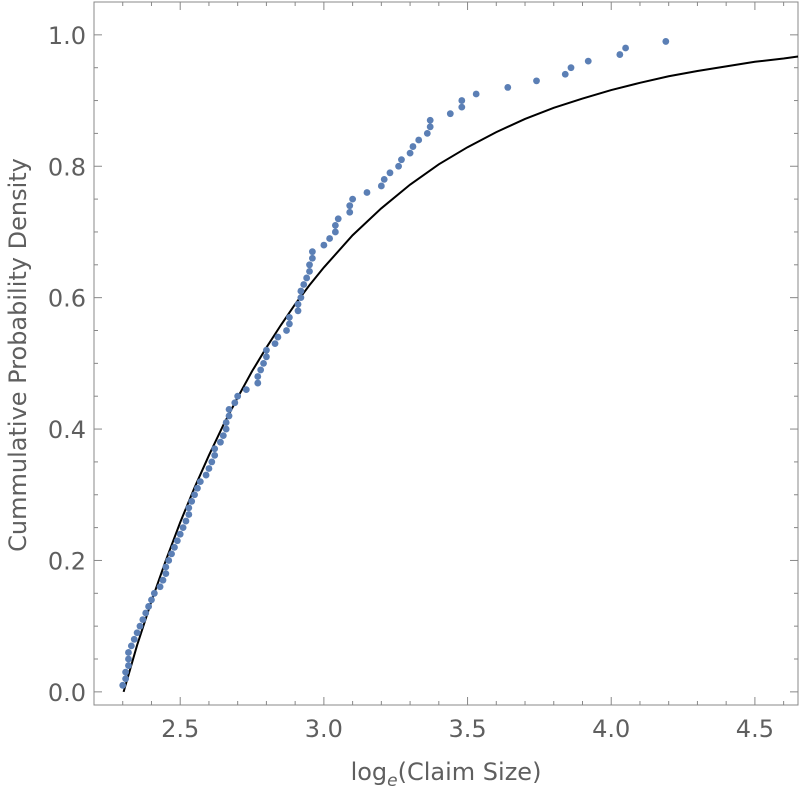  What do you see at coordinates (67, 167) in the screenshot?
I see `y-tick-label: 0.8` at bounding box center [67, 167].